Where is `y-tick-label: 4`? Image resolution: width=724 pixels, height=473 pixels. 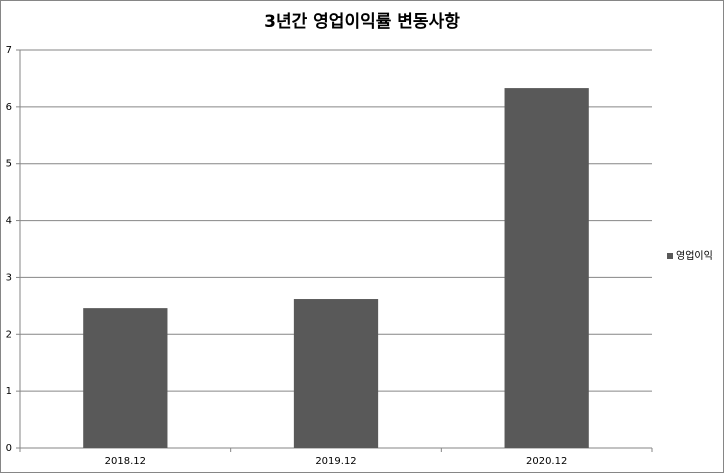
y-tick-label: 4 is located at coordinates (9, 221).